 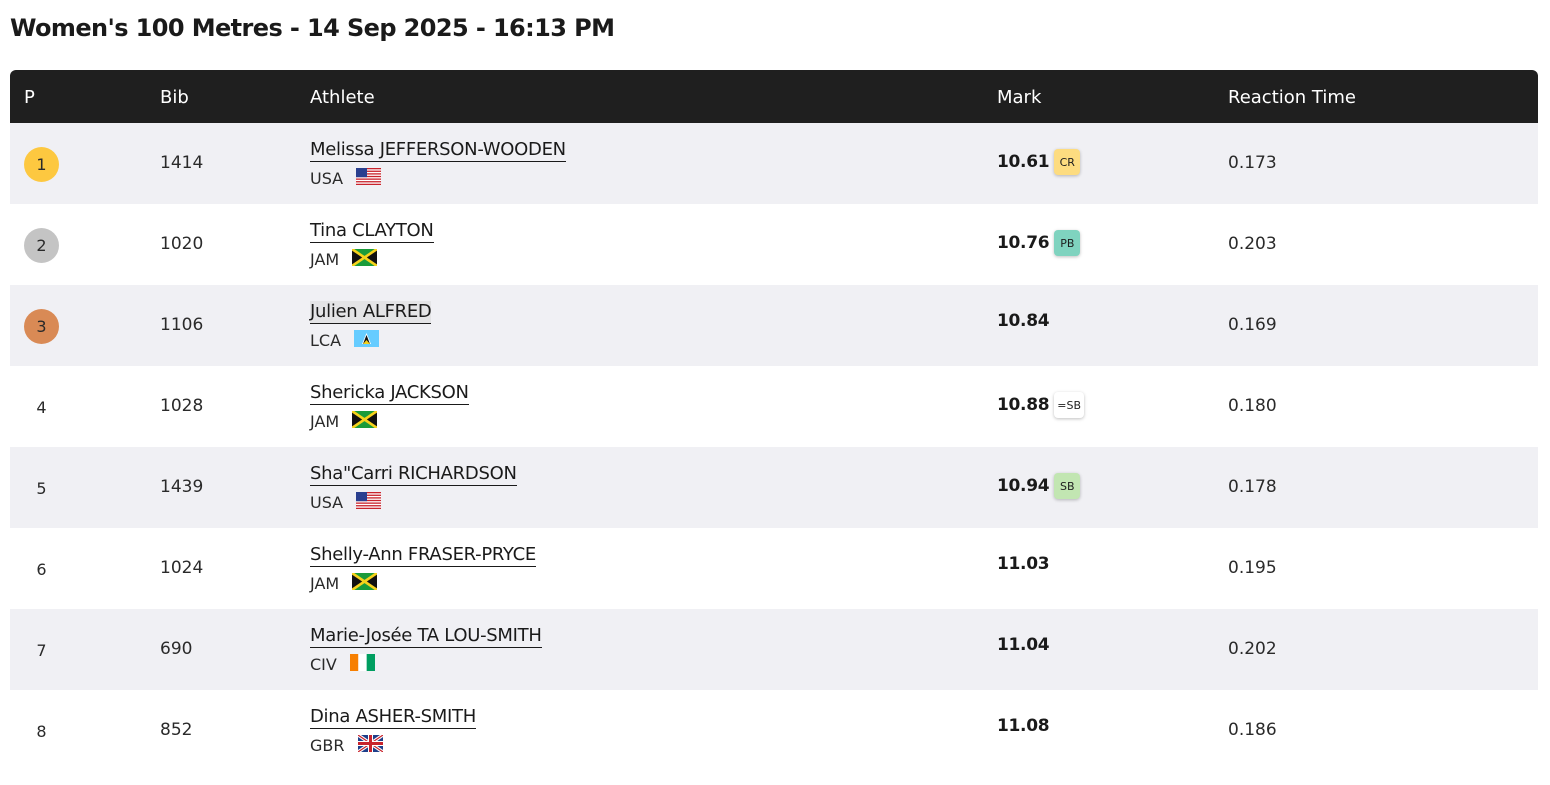 I want to click on athlete-cell: Shericka JACKSON JAM, so click(x=389, y=406).